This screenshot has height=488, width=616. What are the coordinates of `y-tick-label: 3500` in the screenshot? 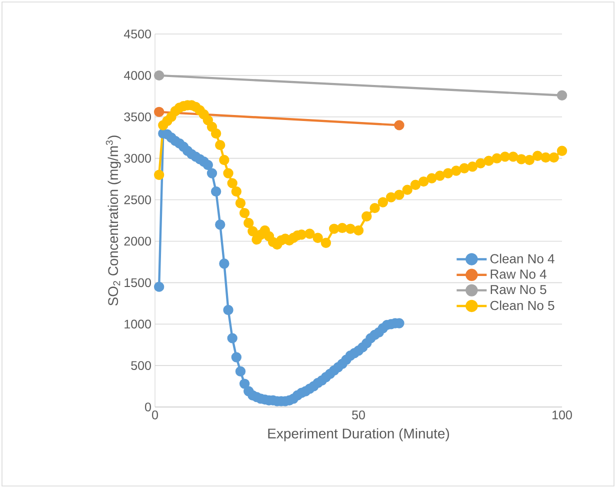 It's located at (137, 117).